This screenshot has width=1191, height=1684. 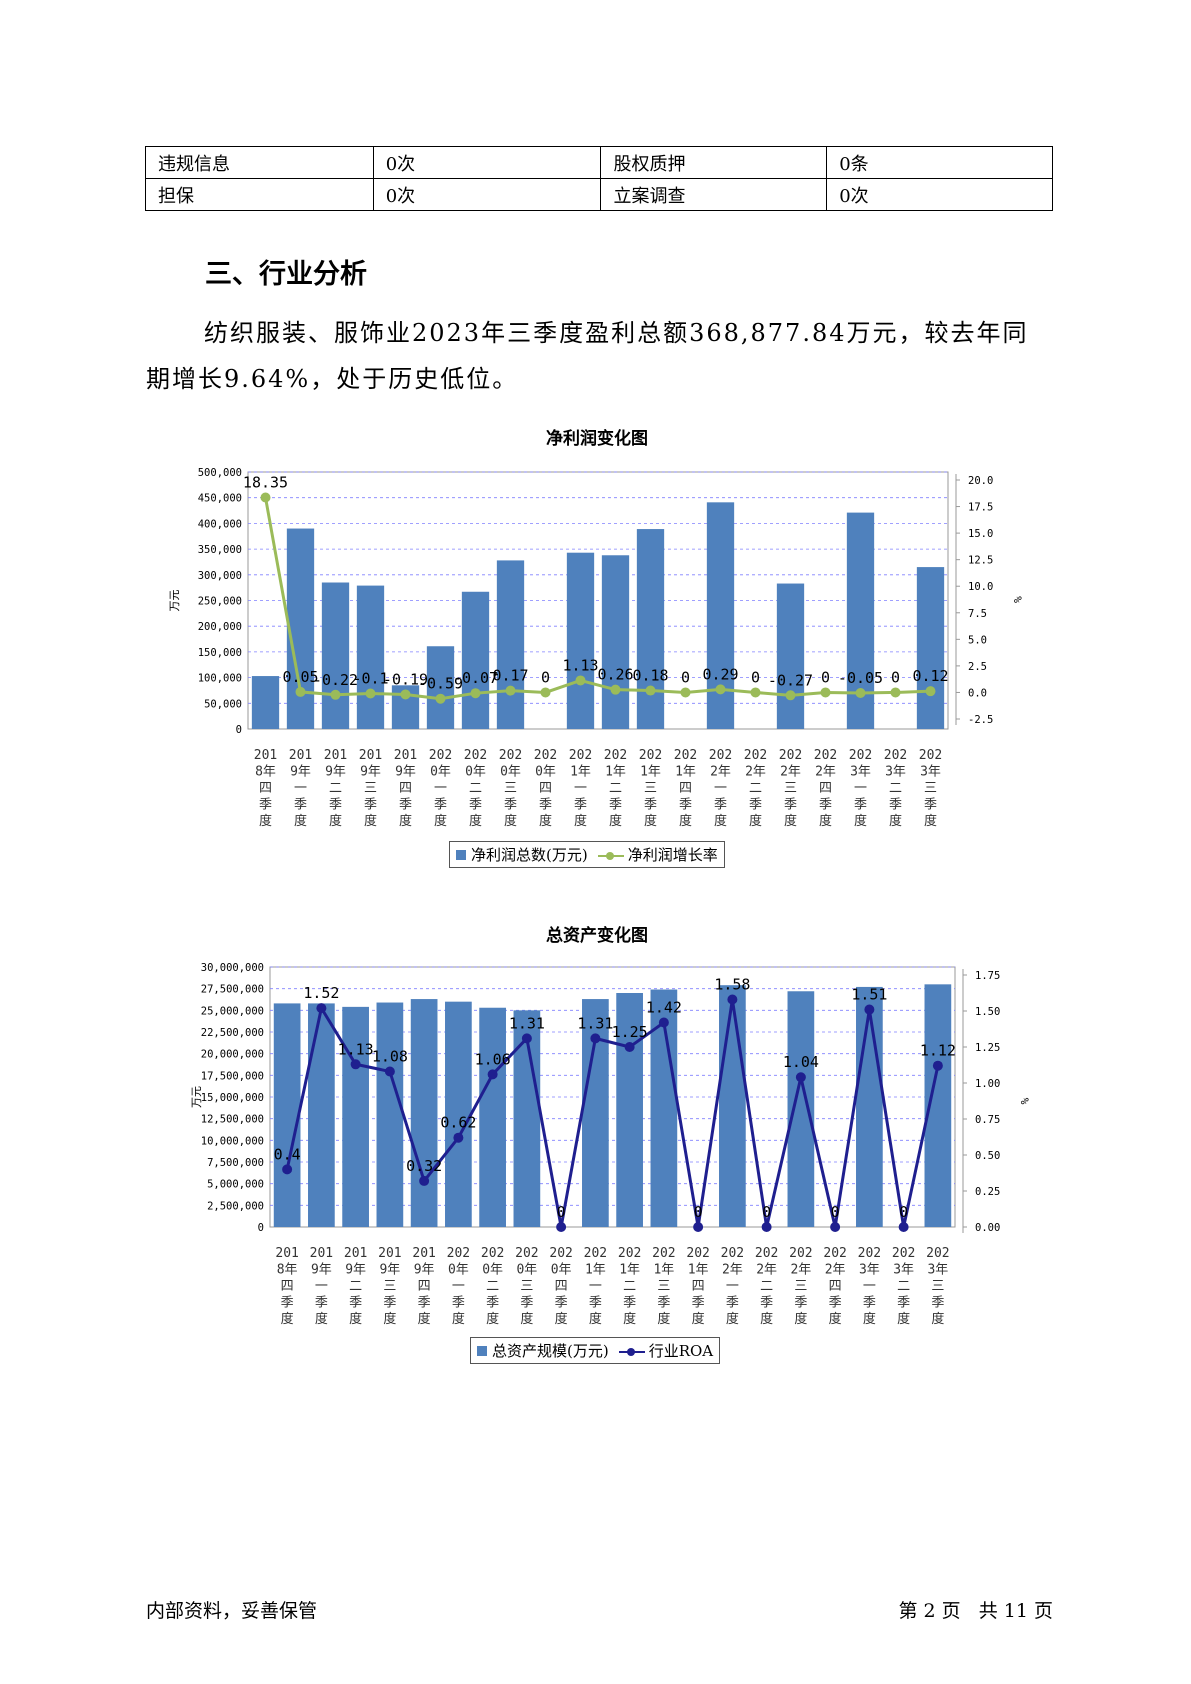 What do you see at coordinates (522, 854) in the screenshot?
I see `legend-item: 净利润总数(万元)` at bounding box center [522, 854].